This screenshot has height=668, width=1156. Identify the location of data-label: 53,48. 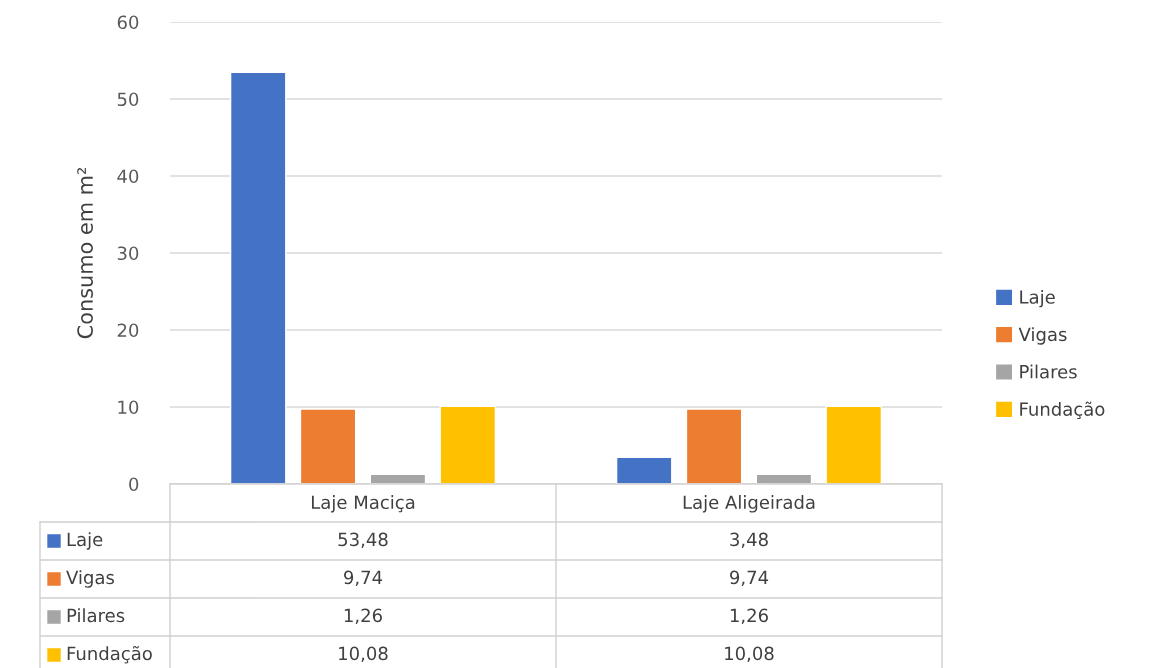
(363, 540).